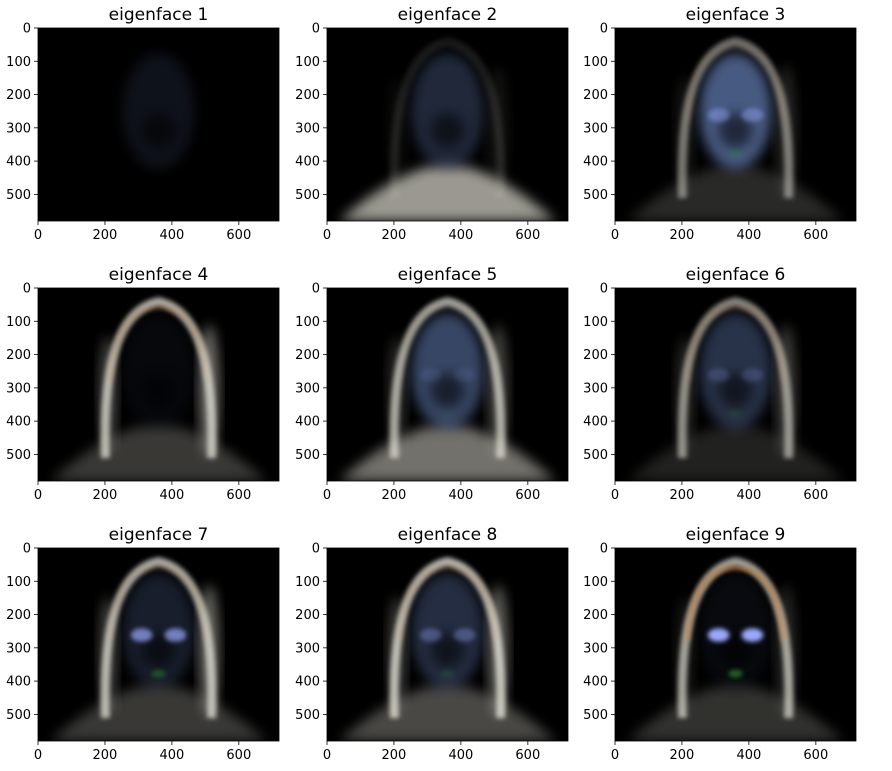  Describe the element at coordinates (736, 15) in the screenshot. I see `panel-title: eigenface 3` at that location.